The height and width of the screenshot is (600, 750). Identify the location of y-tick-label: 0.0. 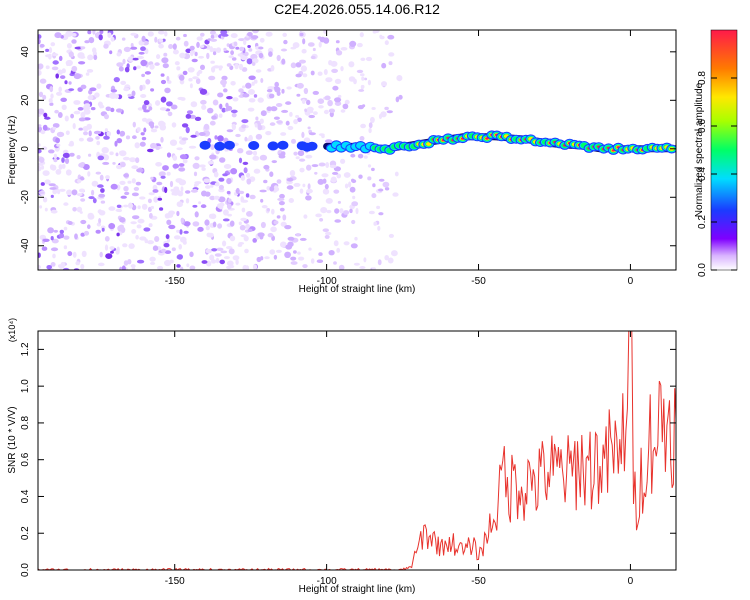
(25, 570).